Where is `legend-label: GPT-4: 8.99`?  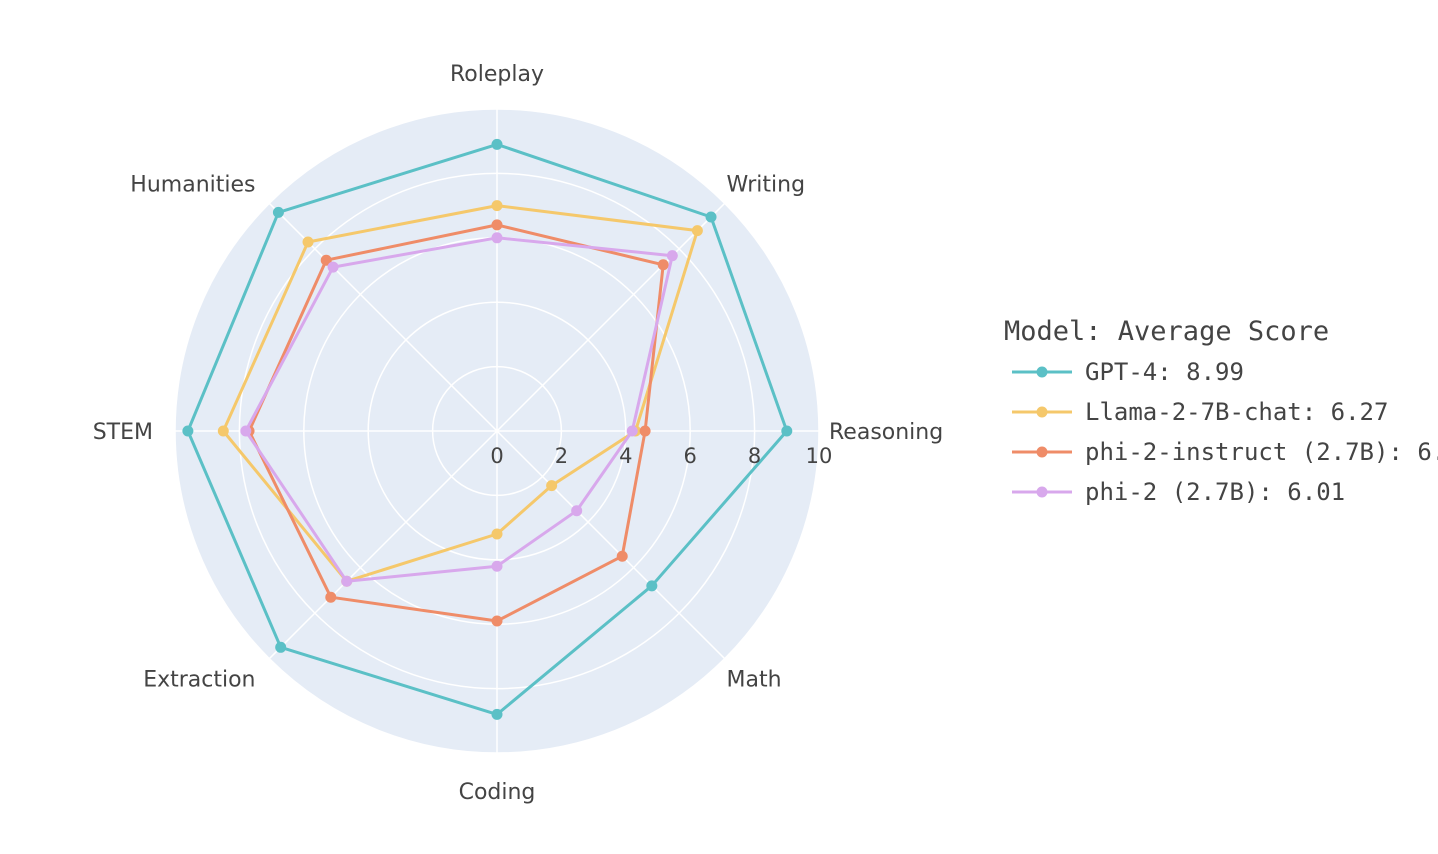
legend-label: GPT-4: 8.99 is located at coordinates (1164, 372).